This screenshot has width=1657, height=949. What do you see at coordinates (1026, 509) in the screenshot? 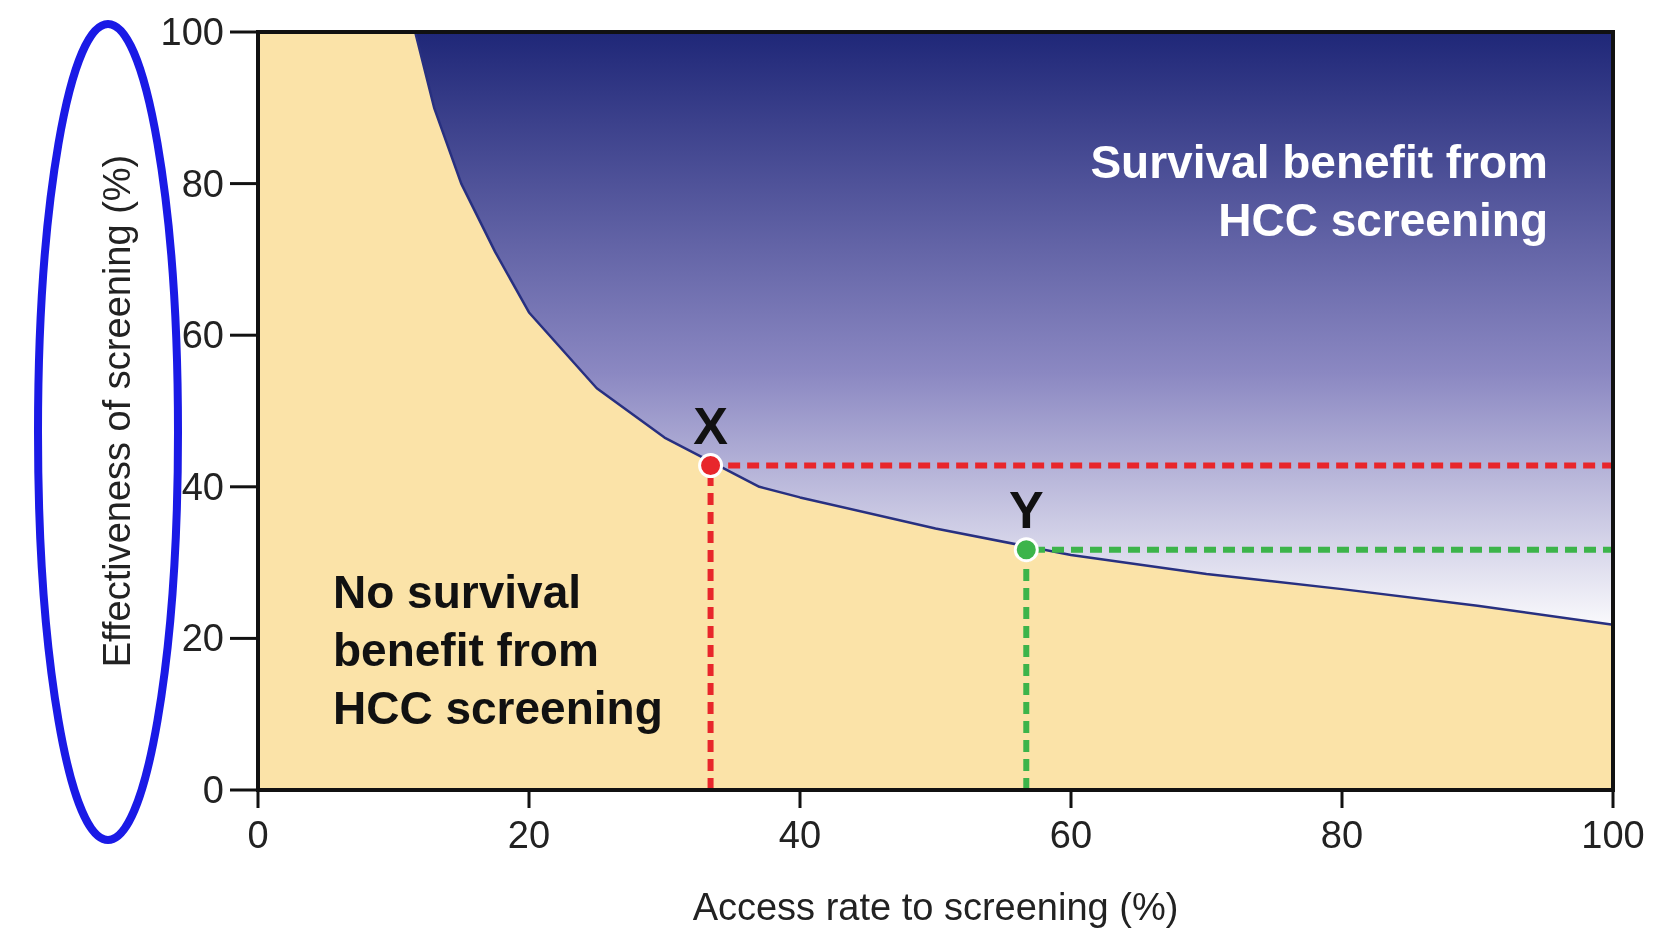
I see `annotation: Y` at bounding box center [1026, 509].